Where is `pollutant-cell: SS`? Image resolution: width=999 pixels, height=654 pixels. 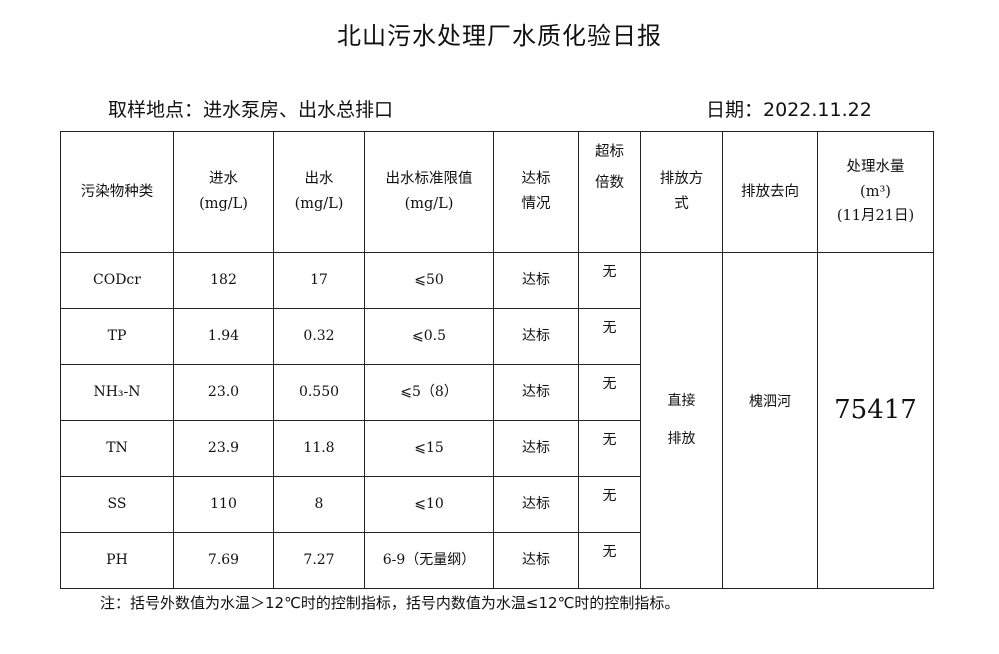
pollutant-cell: SS is located at coordinates (117, 504).